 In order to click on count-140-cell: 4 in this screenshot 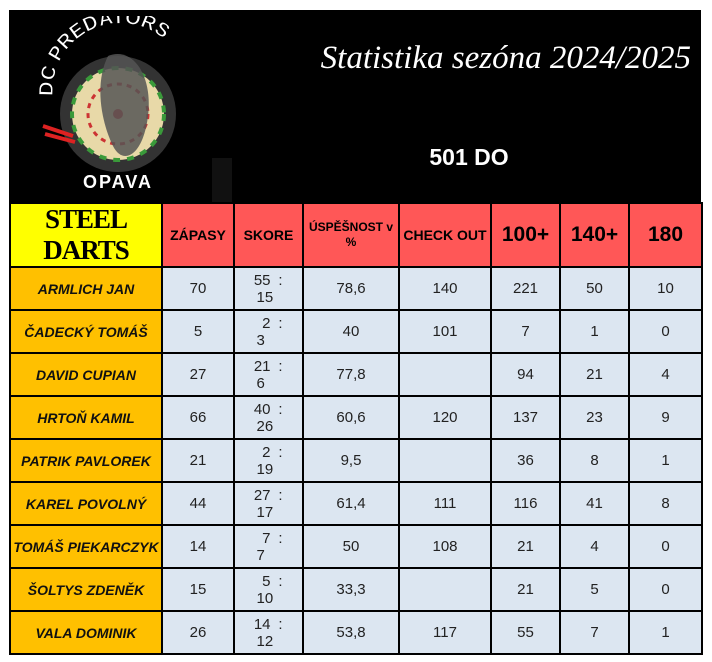, I will do `click(594, 546)`.